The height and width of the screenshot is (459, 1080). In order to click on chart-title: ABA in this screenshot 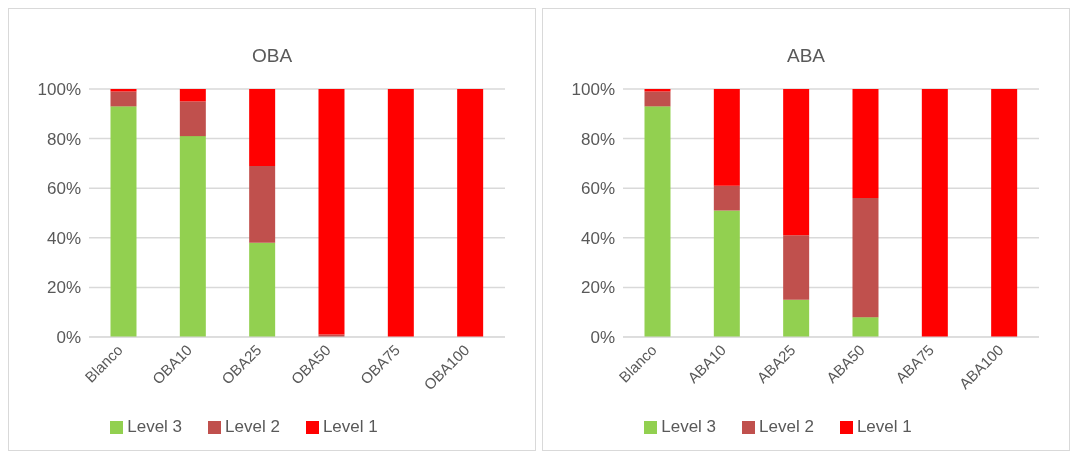, I will do `click(806, 56)`.